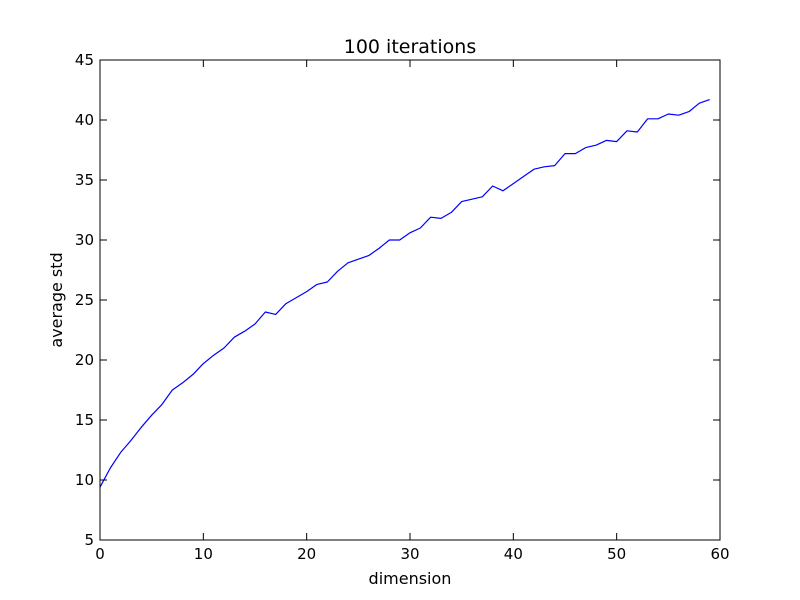  What do you see at coordinates (409, 554) in the screenshot?
I see `x-tick-label: 30` at bounding box center [409, 554].